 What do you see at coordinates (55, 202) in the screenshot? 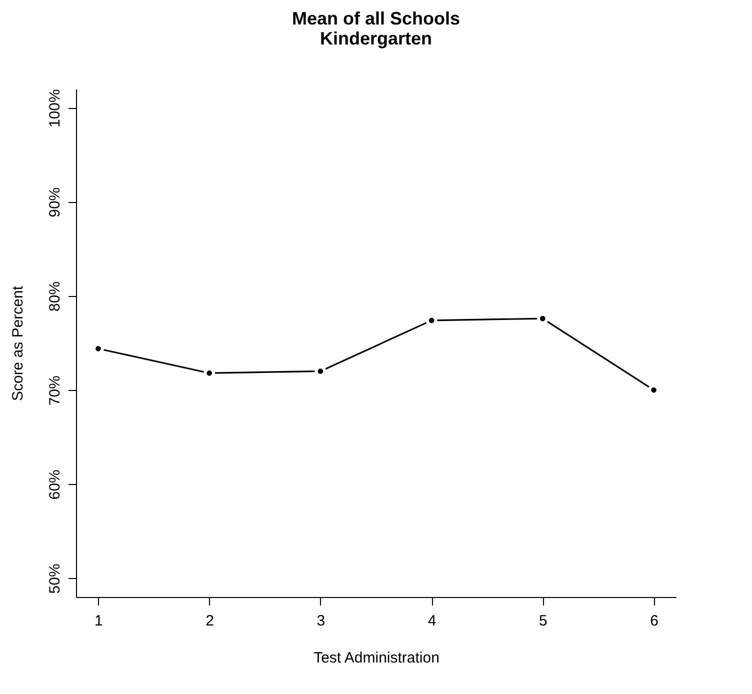
I see `y-tick-label: 90%` at bounding box center [55, 202].